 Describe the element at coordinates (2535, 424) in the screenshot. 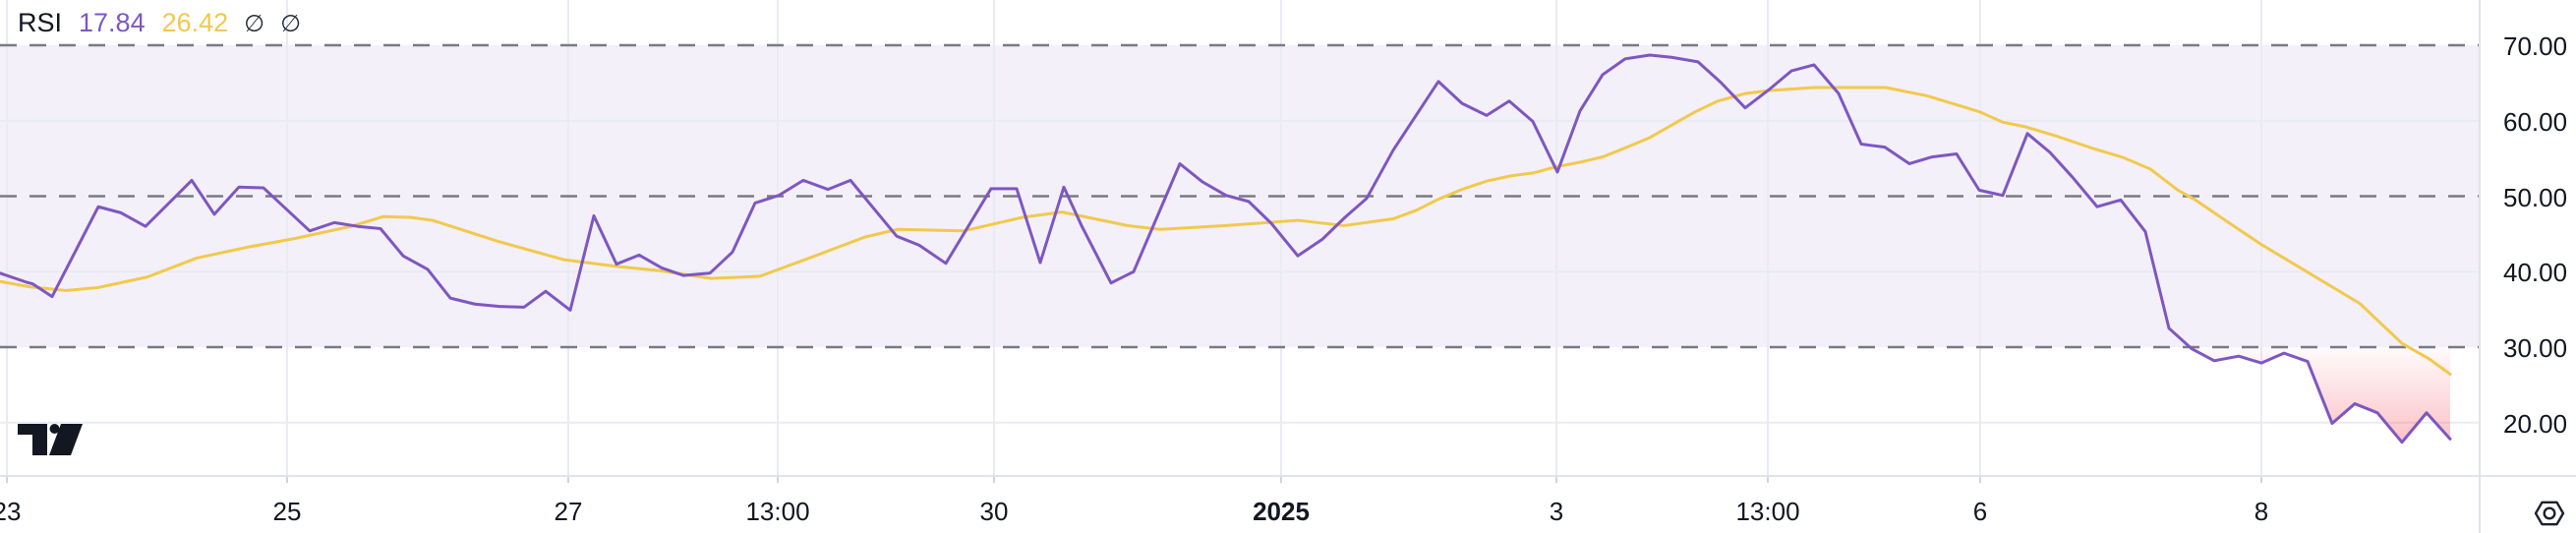

I see `y-axis-label: 20.00` at that location.